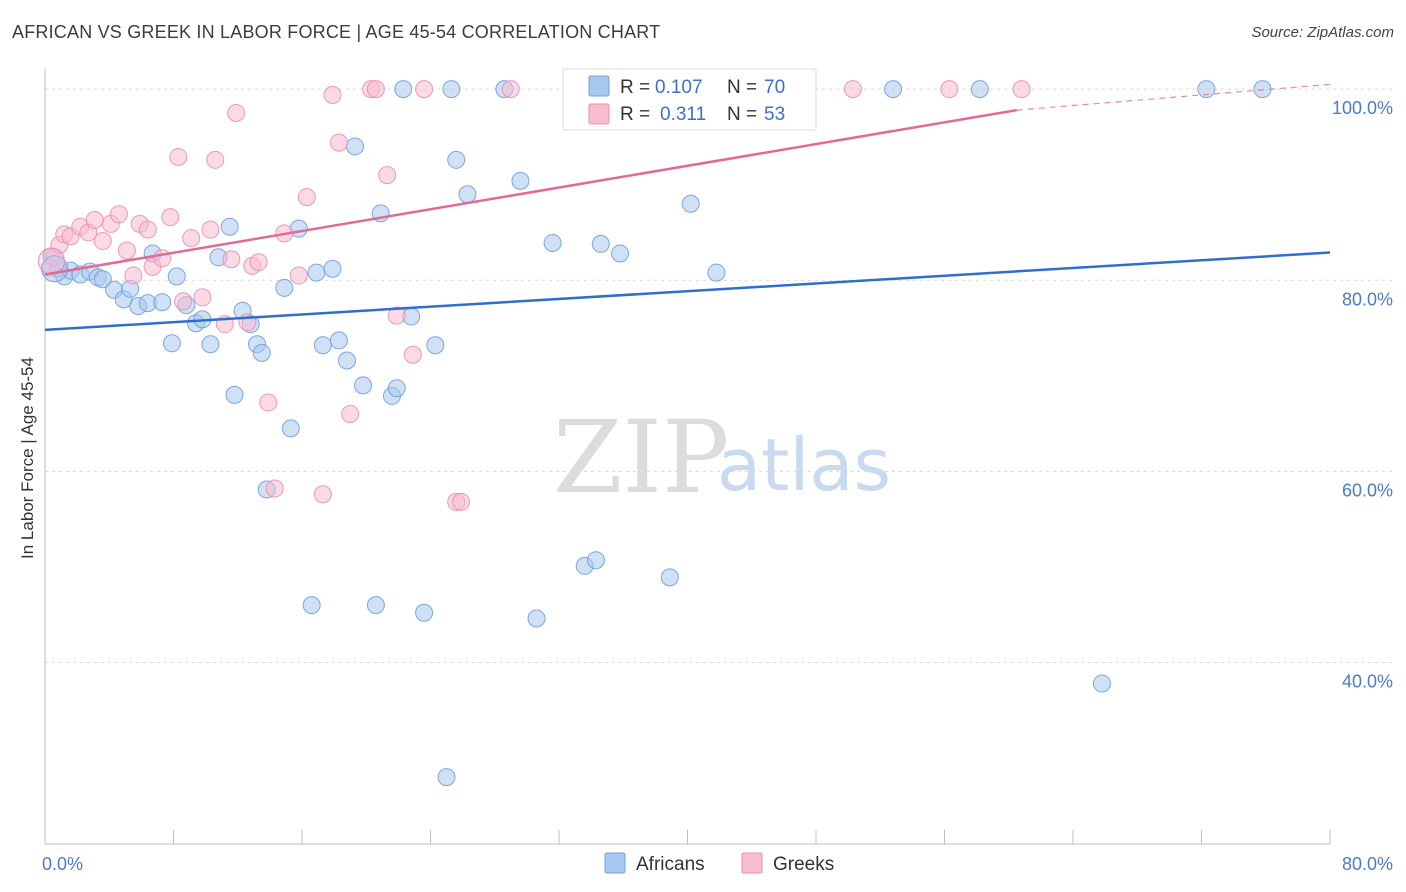  Describe the element at coordinates (599, 86) in the screenshot. I see `legend-swatch-africans` at that location.